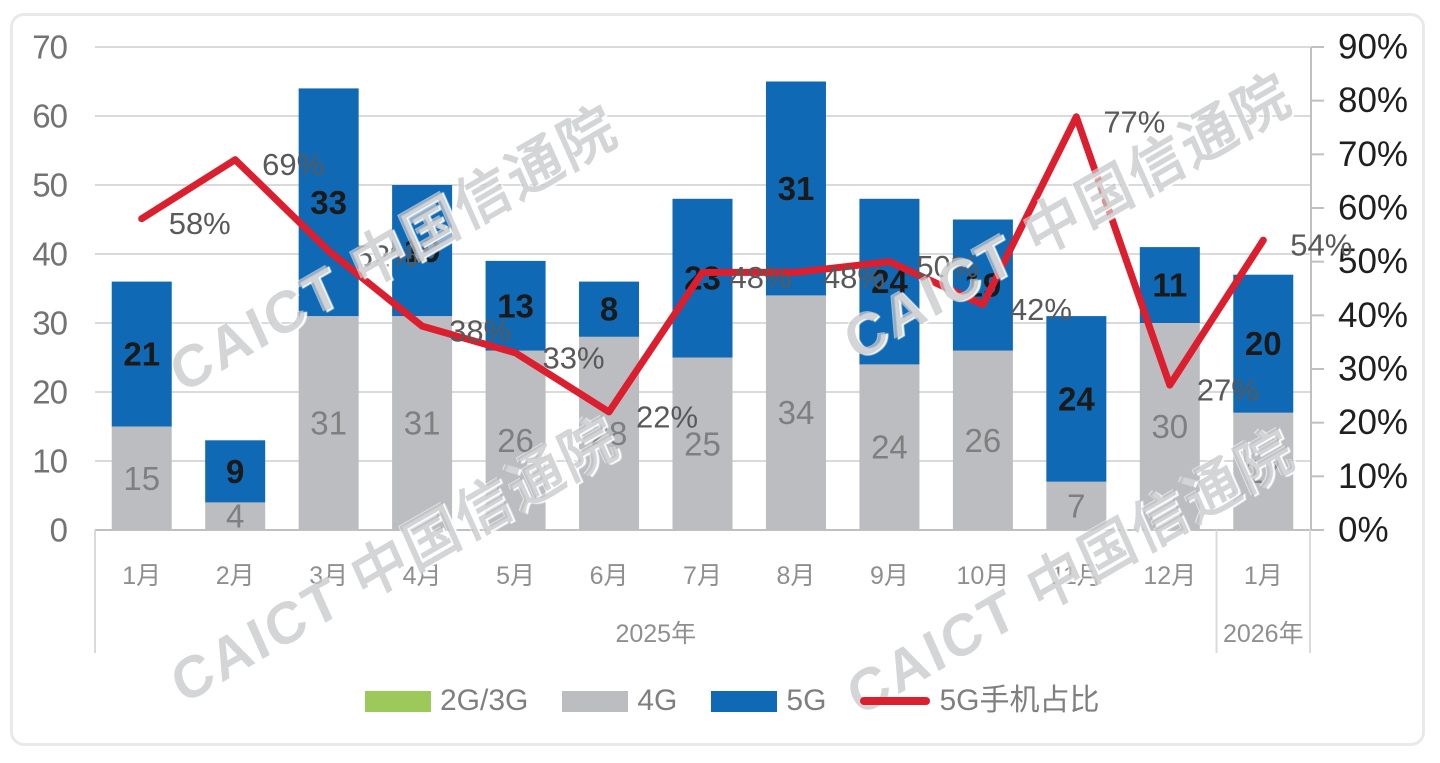  Describe the element at coordinates (595, 701) in the screenshot. I see `legend-swatch-4G` at that location.